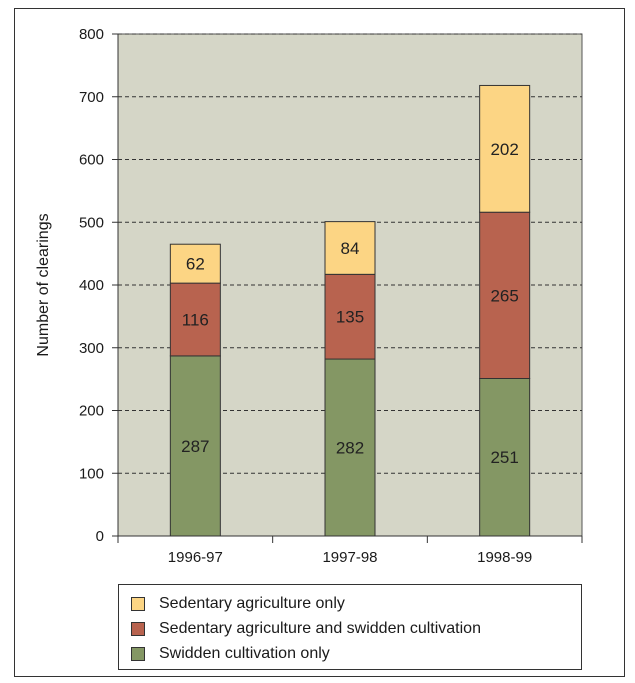  Describe the element at coordinates (91, 222) in the screenshot. I see `y-tick-label: 500` at that location.